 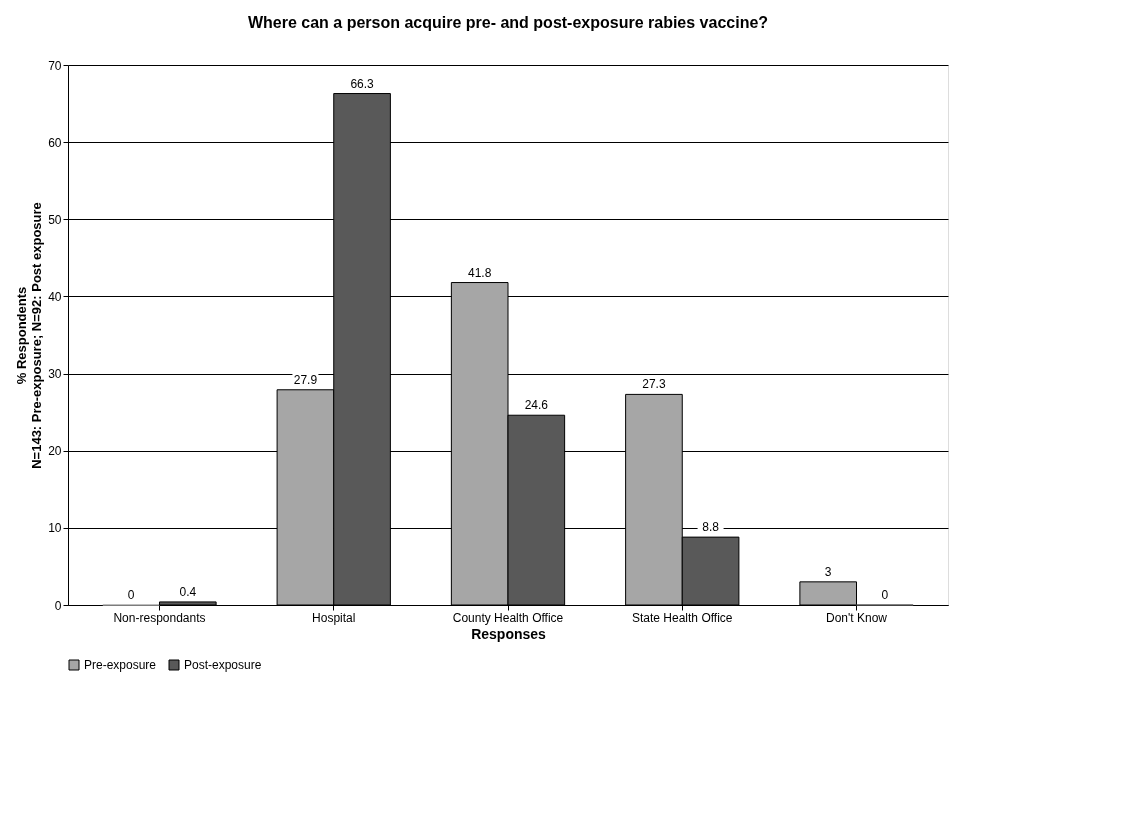 I want to click on y-tick-label: 60, so click(x=55, y=142).